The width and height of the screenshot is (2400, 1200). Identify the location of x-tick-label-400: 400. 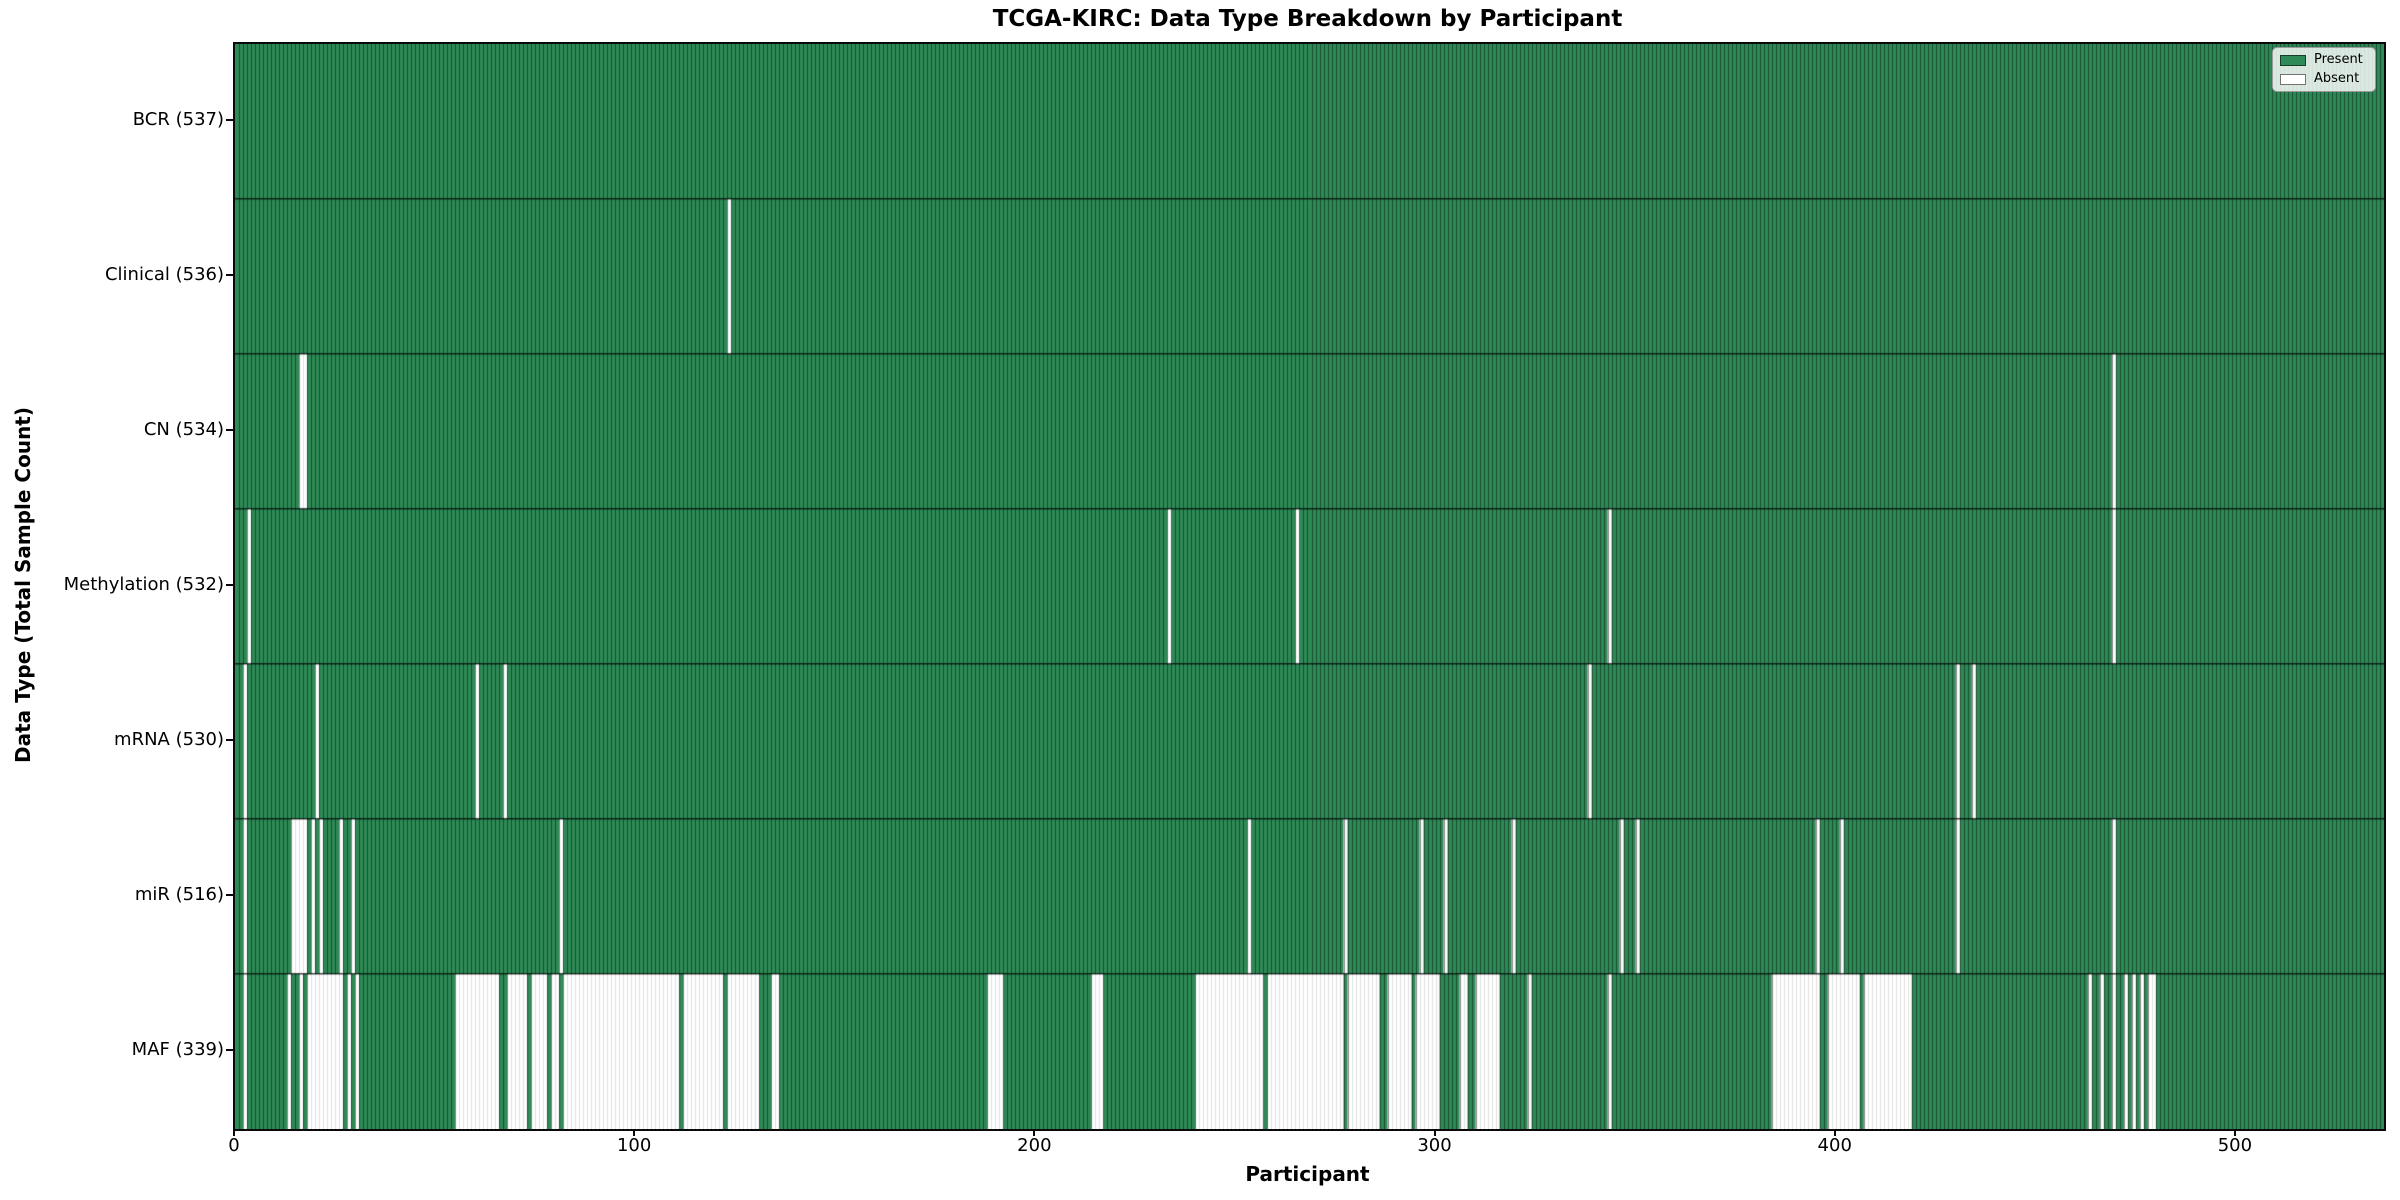
(1834, 1145).